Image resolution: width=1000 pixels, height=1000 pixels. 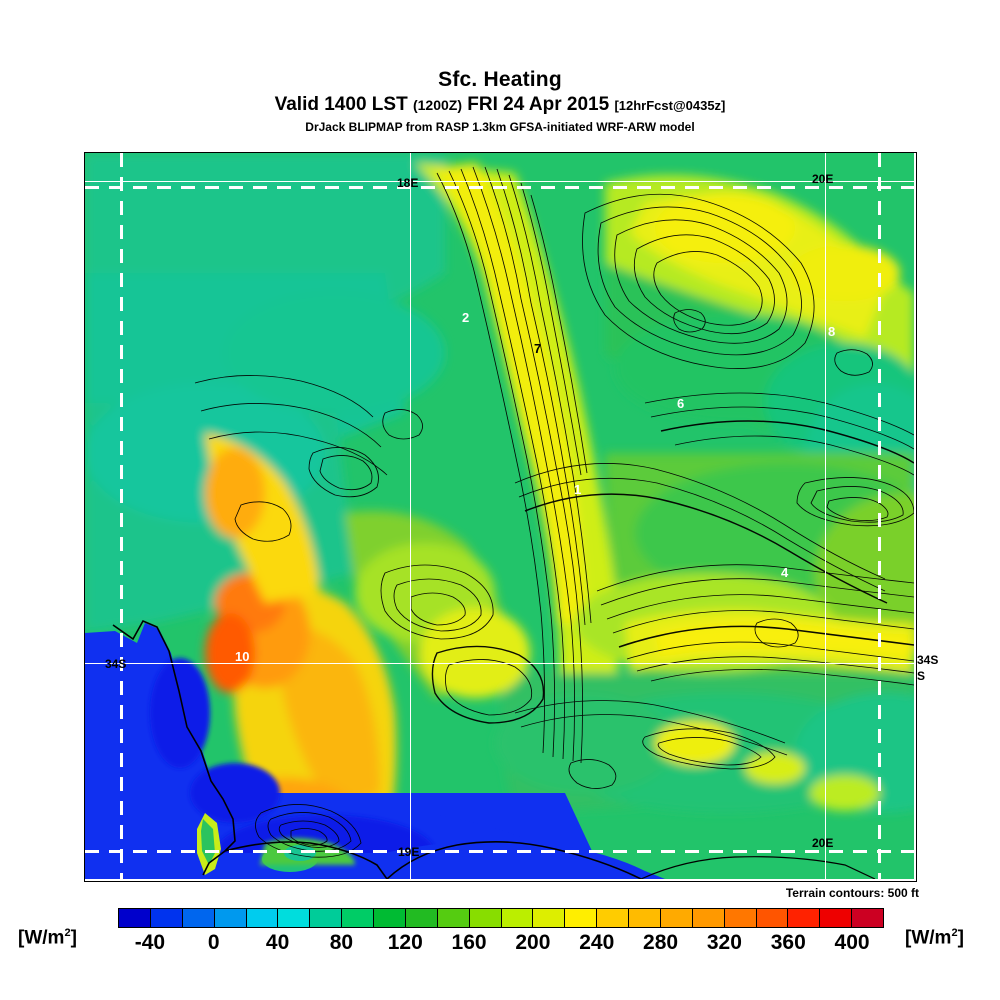 What do you see at coordinates (41, 938) in the screenshot?
I see `unit-left-text: [W/m` at bounding box center [41, 938].